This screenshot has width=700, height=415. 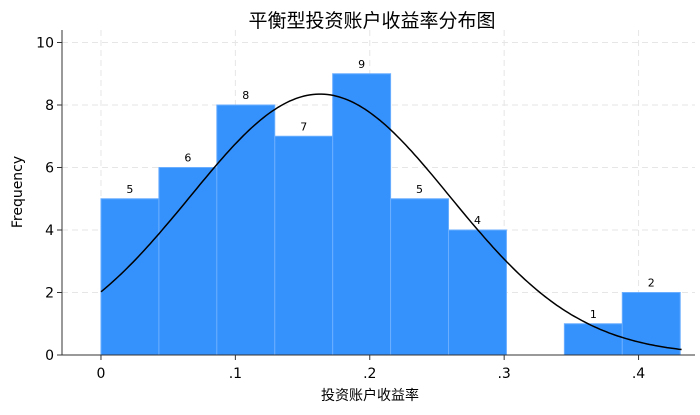 I want to click on bar-data-label: 6, so click(x=187, y=158).